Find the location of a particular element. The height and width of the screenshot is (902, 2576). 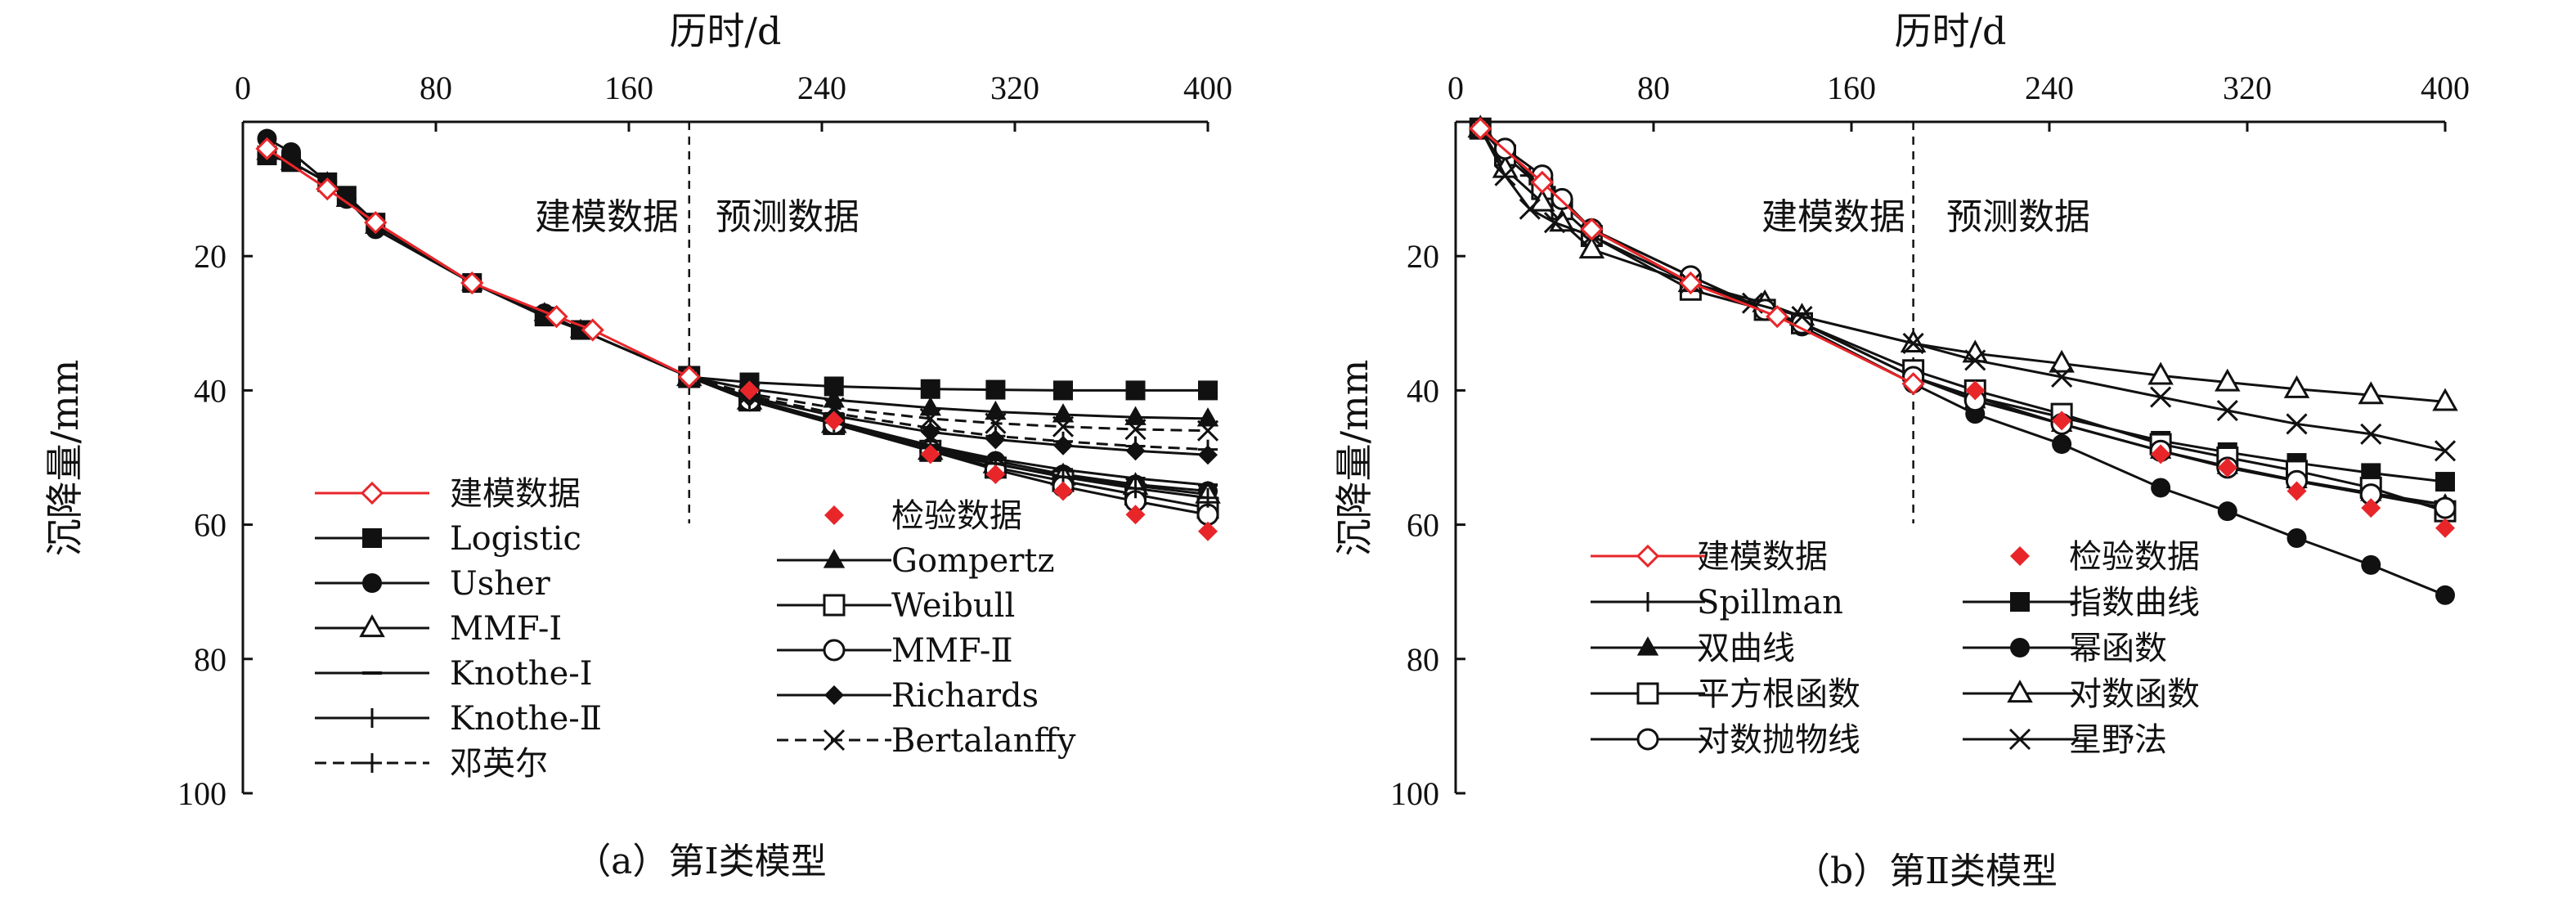

legend-label: 建模数据 is located at coordinates (1762, 557).